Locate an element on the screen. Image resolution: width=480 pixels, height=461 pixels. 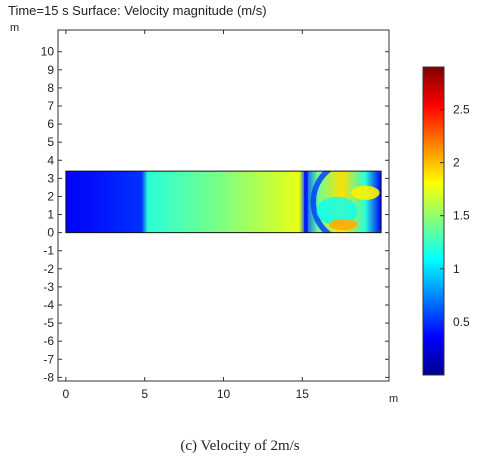
y-tick-label: -8 is located at coordinates (48, 377).